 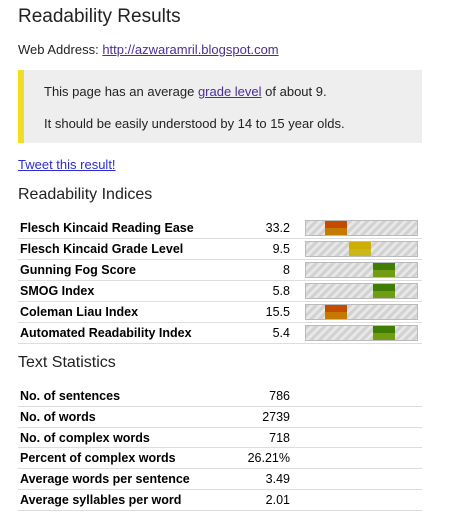 What do you see at coordinates (101, 499) in the screenshot?
I see `statistic-name: Average syllables per word` at bounding box center [101, 499].